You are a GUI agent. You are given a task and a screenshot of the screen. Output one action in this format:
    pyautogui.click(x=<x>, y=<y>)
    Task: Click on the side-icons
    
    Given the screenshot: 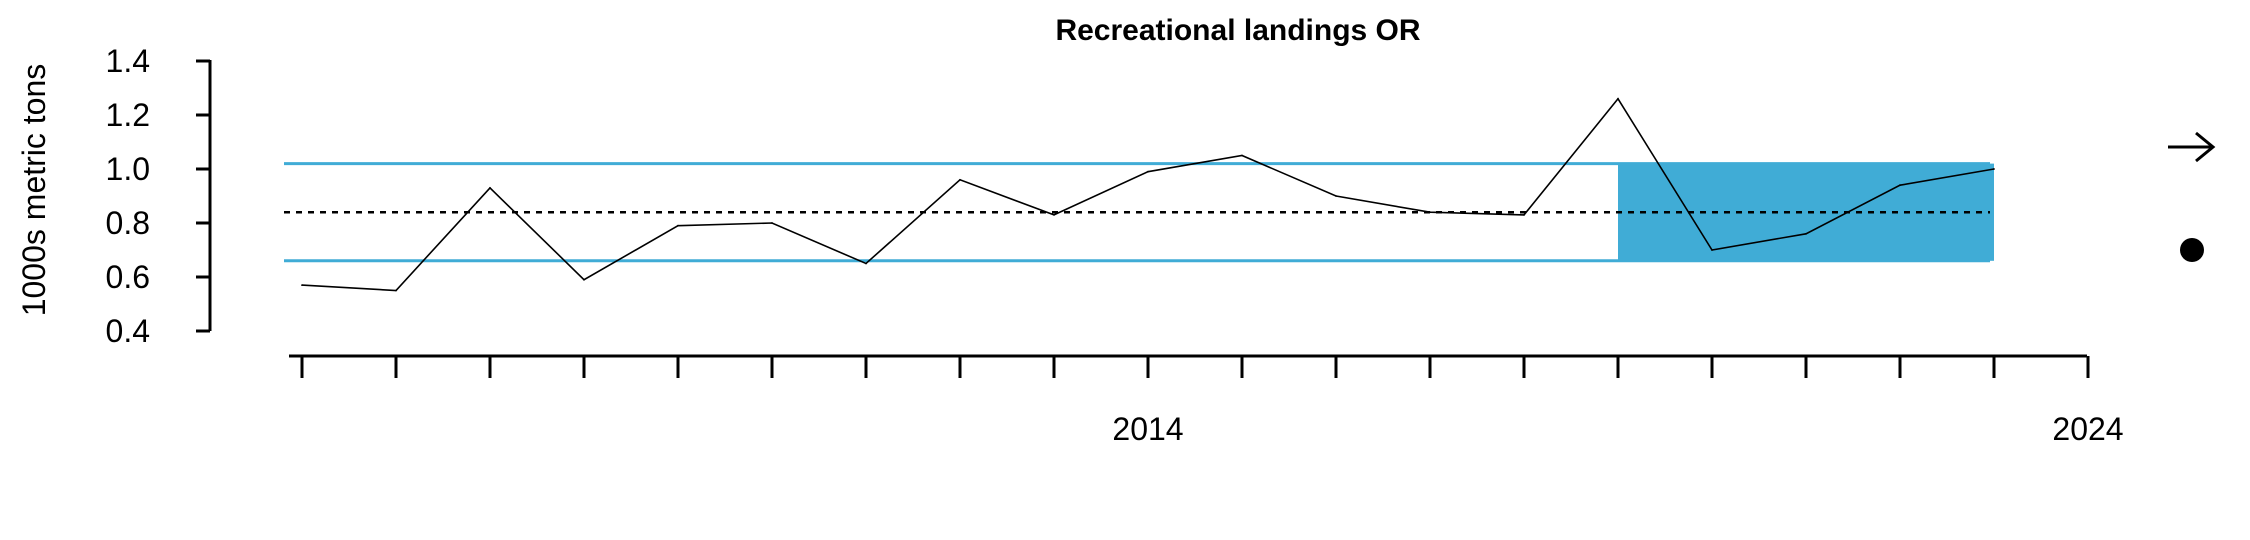 What is the action you would take?
    pyautogui.click(x=2192, y=196)
    